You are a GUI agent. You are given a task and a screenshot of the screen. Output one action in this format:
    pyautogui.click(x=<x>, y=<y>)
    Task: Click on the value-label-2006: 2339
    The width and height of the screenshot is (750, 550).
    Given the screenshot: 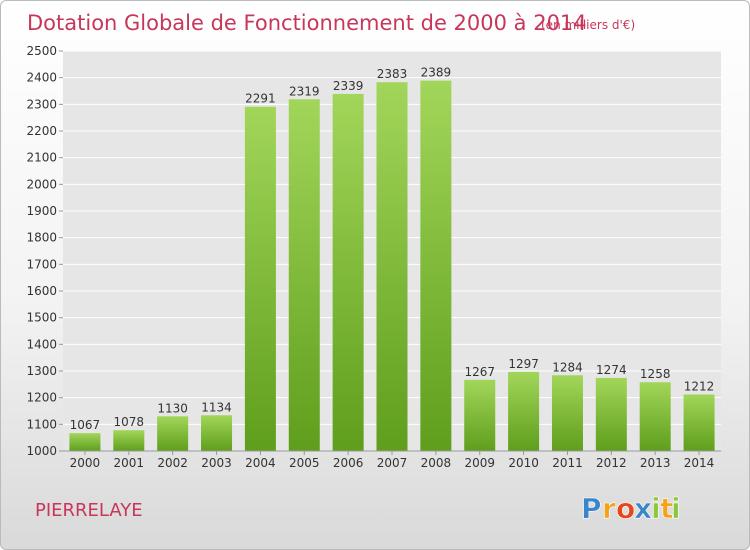 What is the action you would take?
    pyautogui.click(x=348, y=86)
    